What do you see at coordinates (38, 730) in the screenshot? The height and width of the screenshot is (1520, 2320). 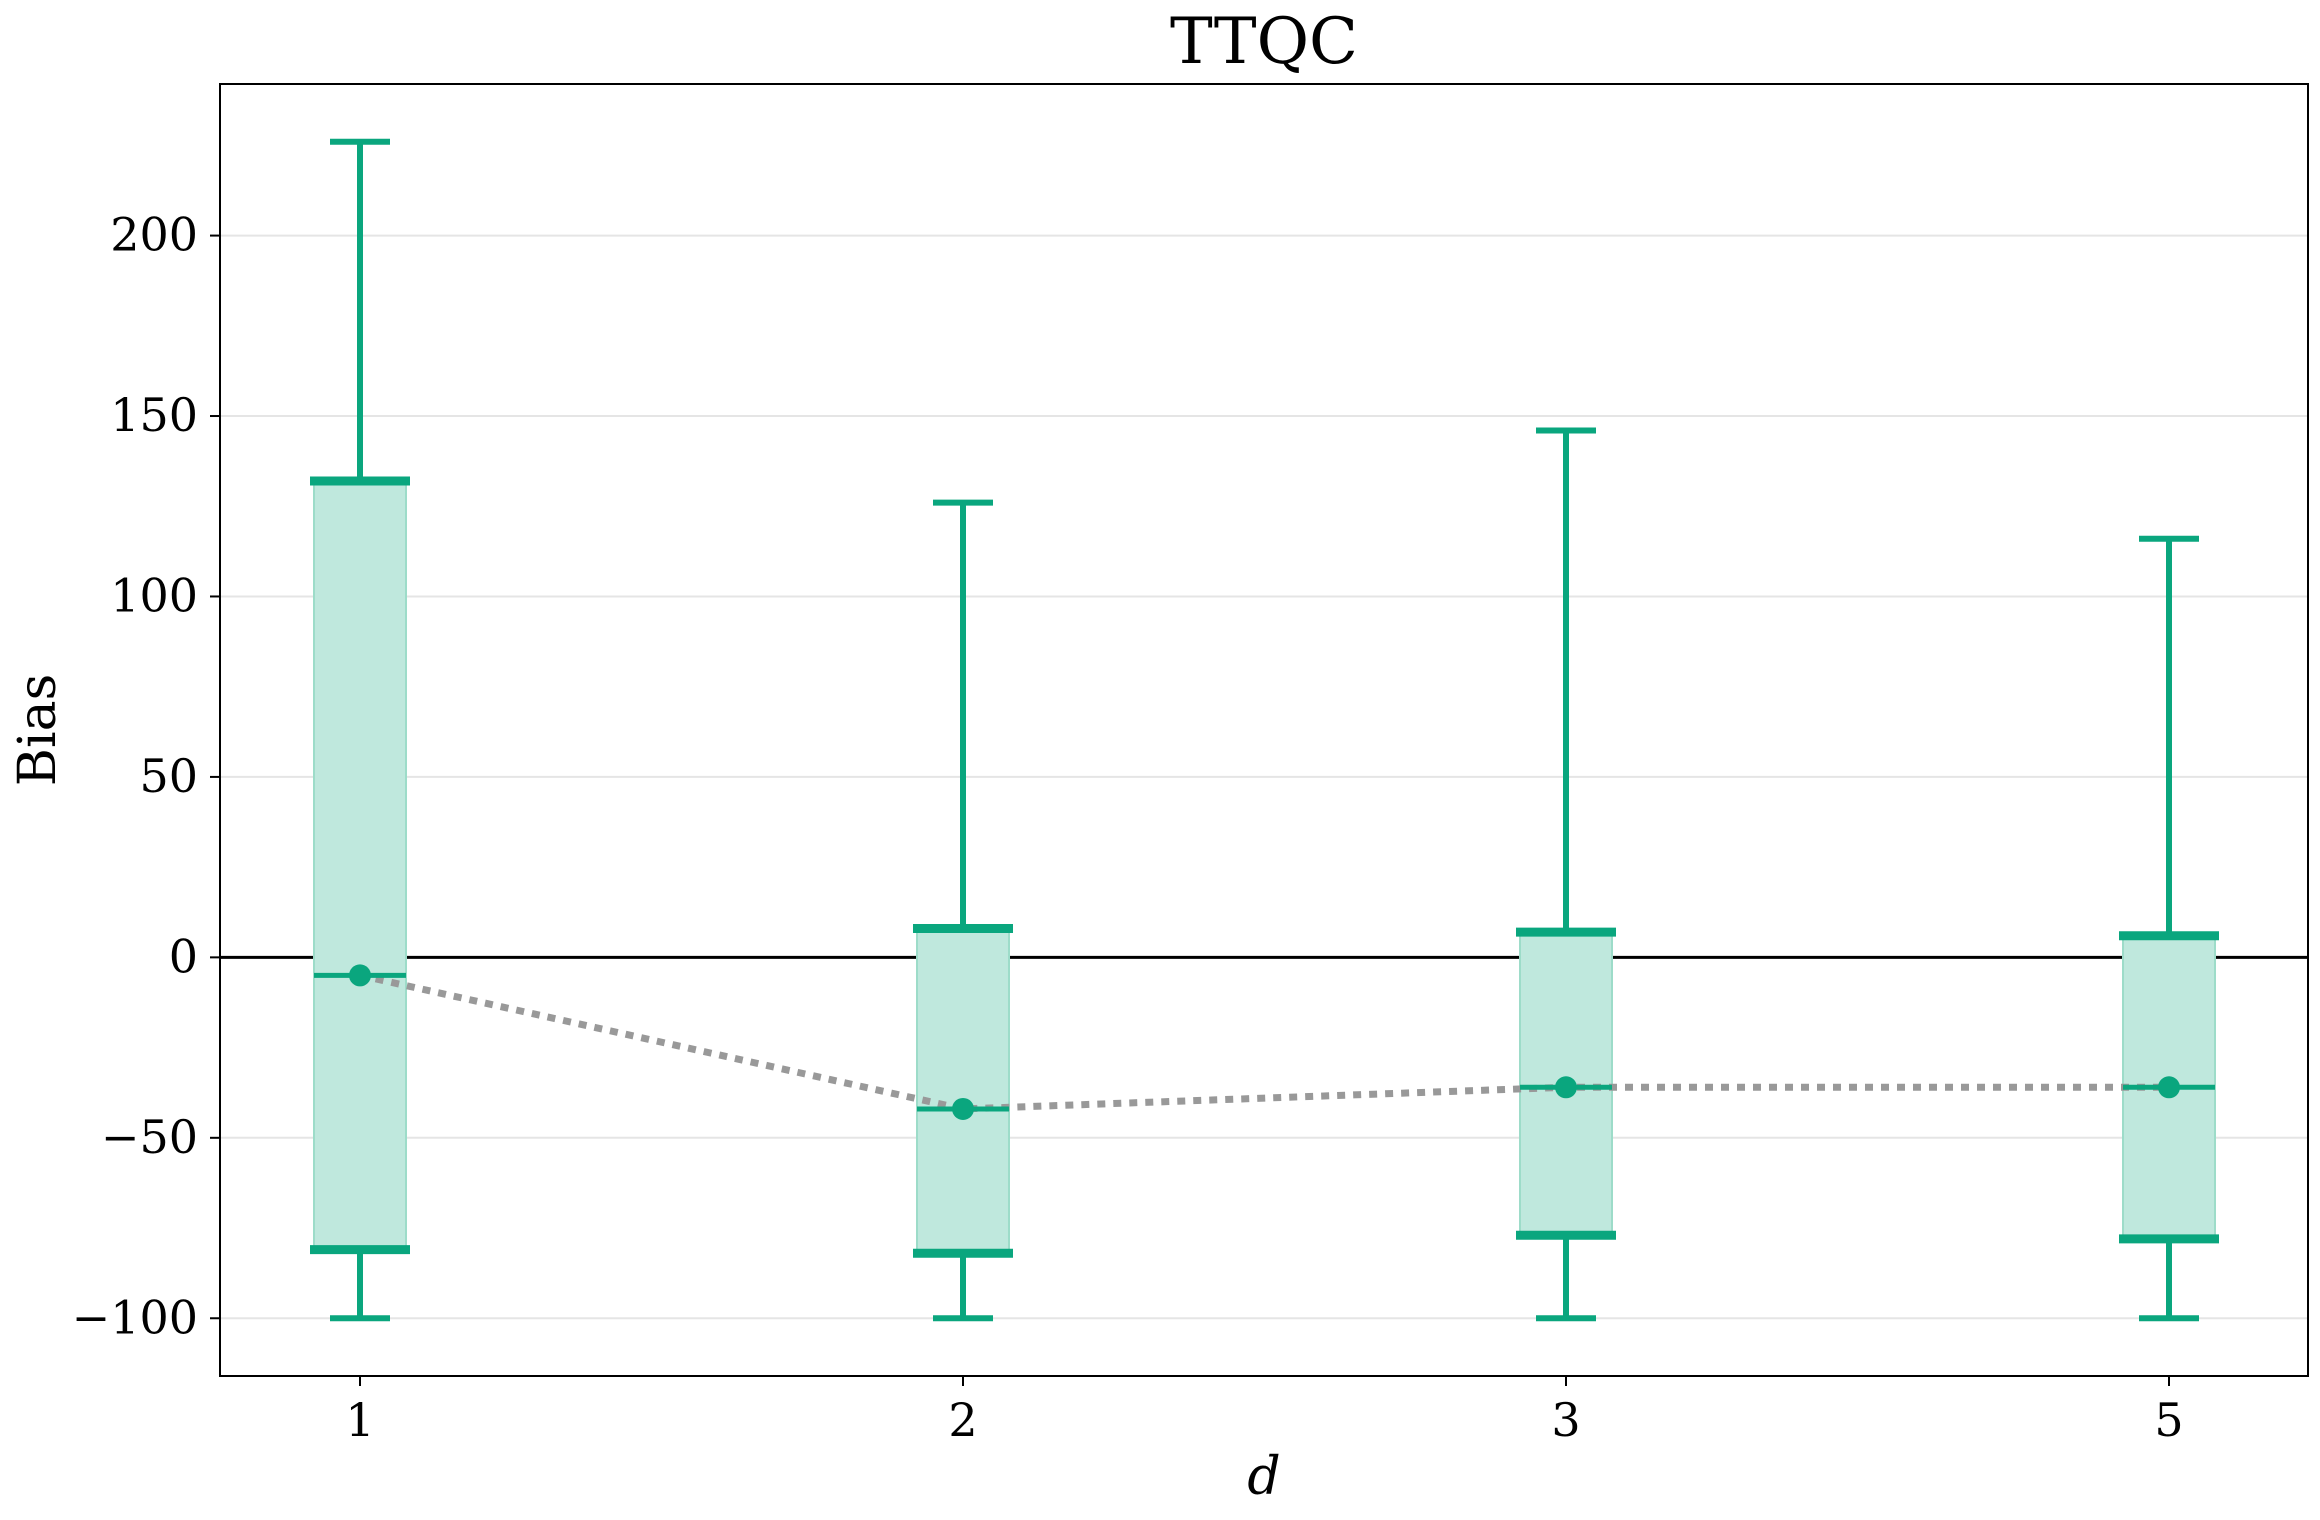 I see `y-axis-label: Bias` at bounding box center [38, 730].